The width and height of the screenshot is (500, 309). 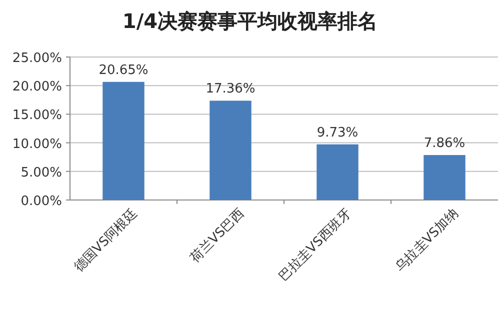 What do you see at coordinates (427, 240) in the screenshot?
I see `x-tick-label: 乌拉圭VS加纳` at bounding box center [427, 240].